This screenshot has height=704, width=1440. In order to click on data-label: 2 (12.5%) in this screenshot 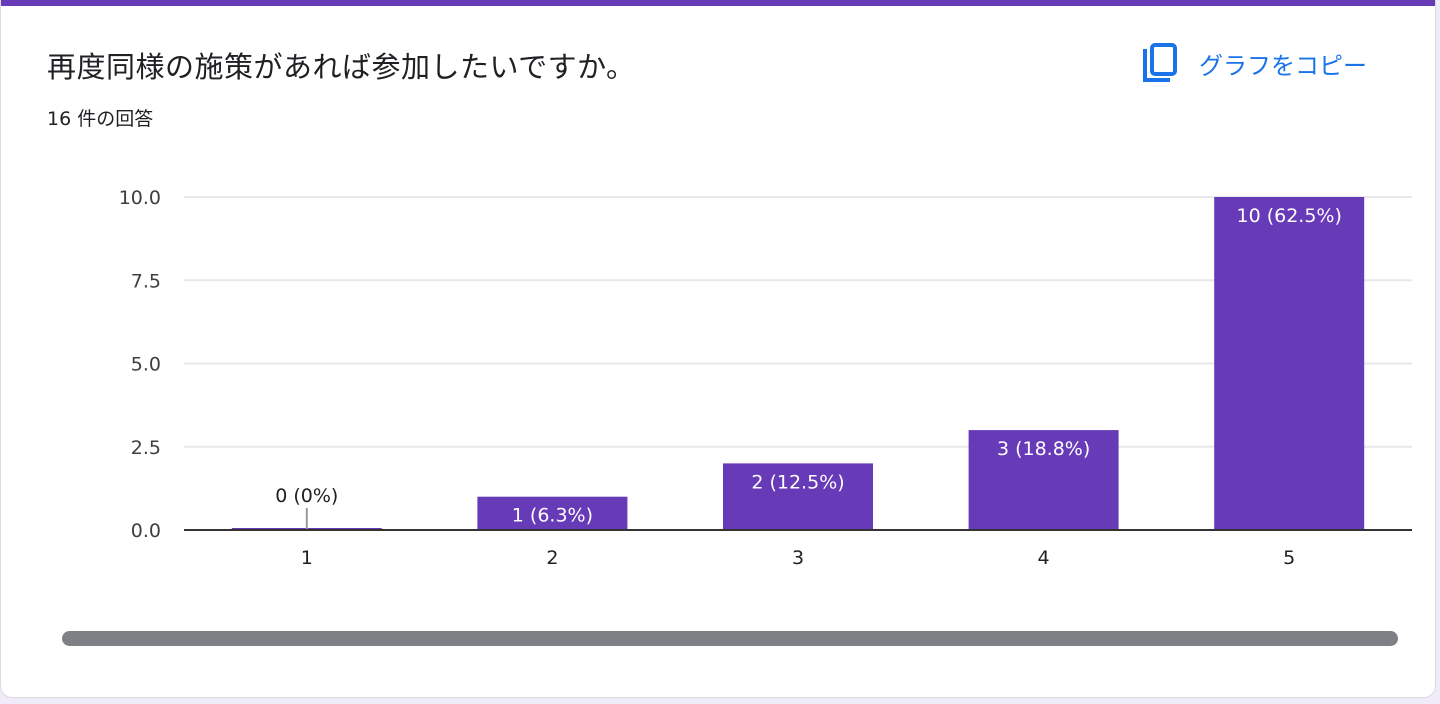, I will do `click(797, 482)`.